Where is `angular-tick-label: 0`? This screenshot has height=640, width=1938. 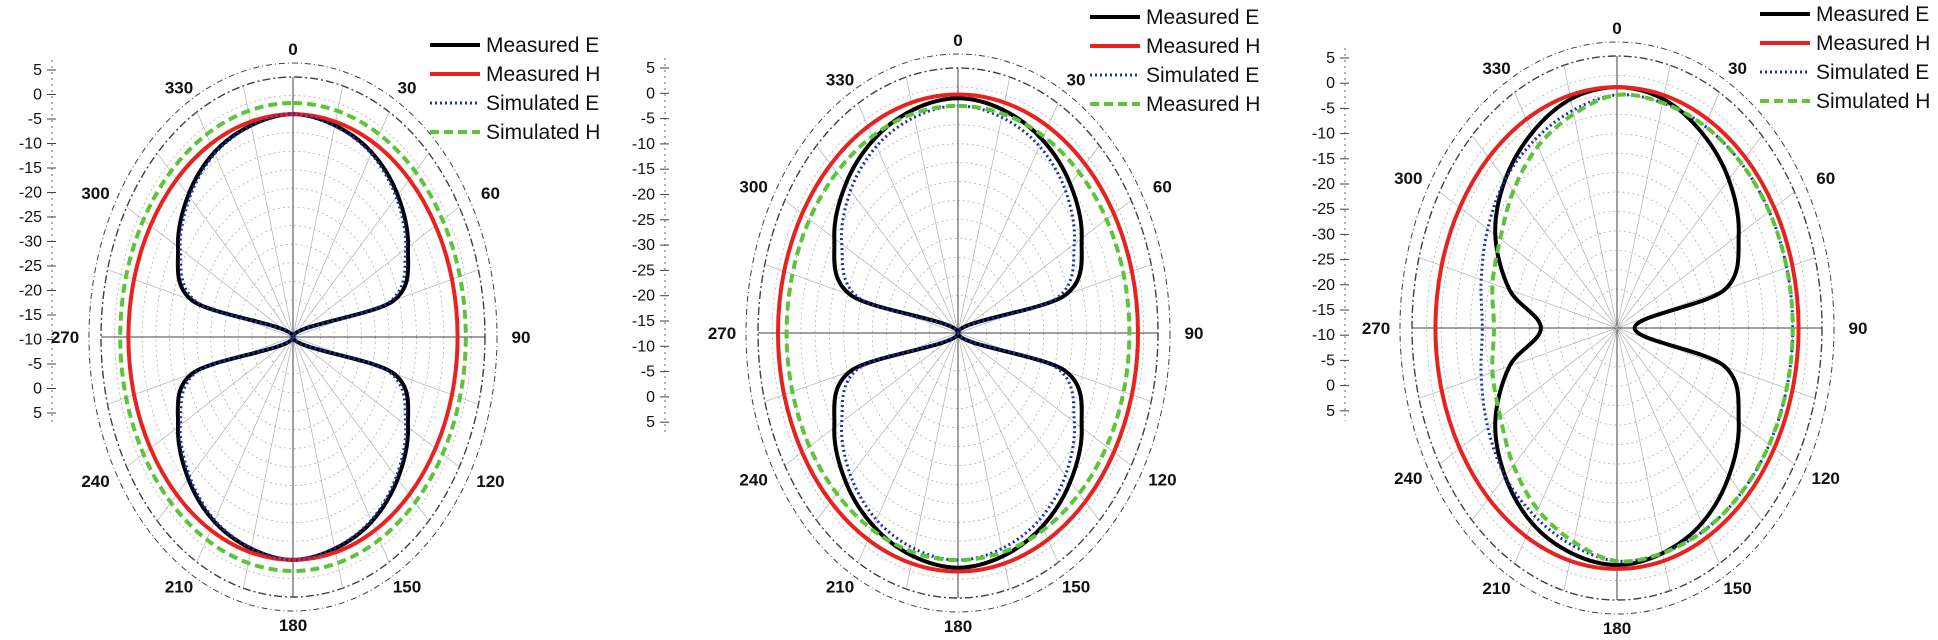 angular-tick-label: 0 is located at coordinates (292, 49).